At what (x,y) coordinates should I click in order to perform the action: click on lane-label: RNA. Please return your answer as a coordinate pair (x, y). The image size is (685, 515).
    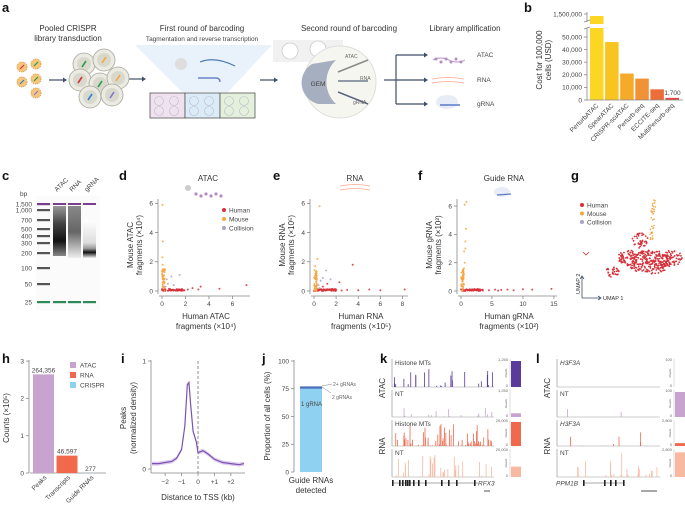
    Looking at the image, I should click on (75, 185).